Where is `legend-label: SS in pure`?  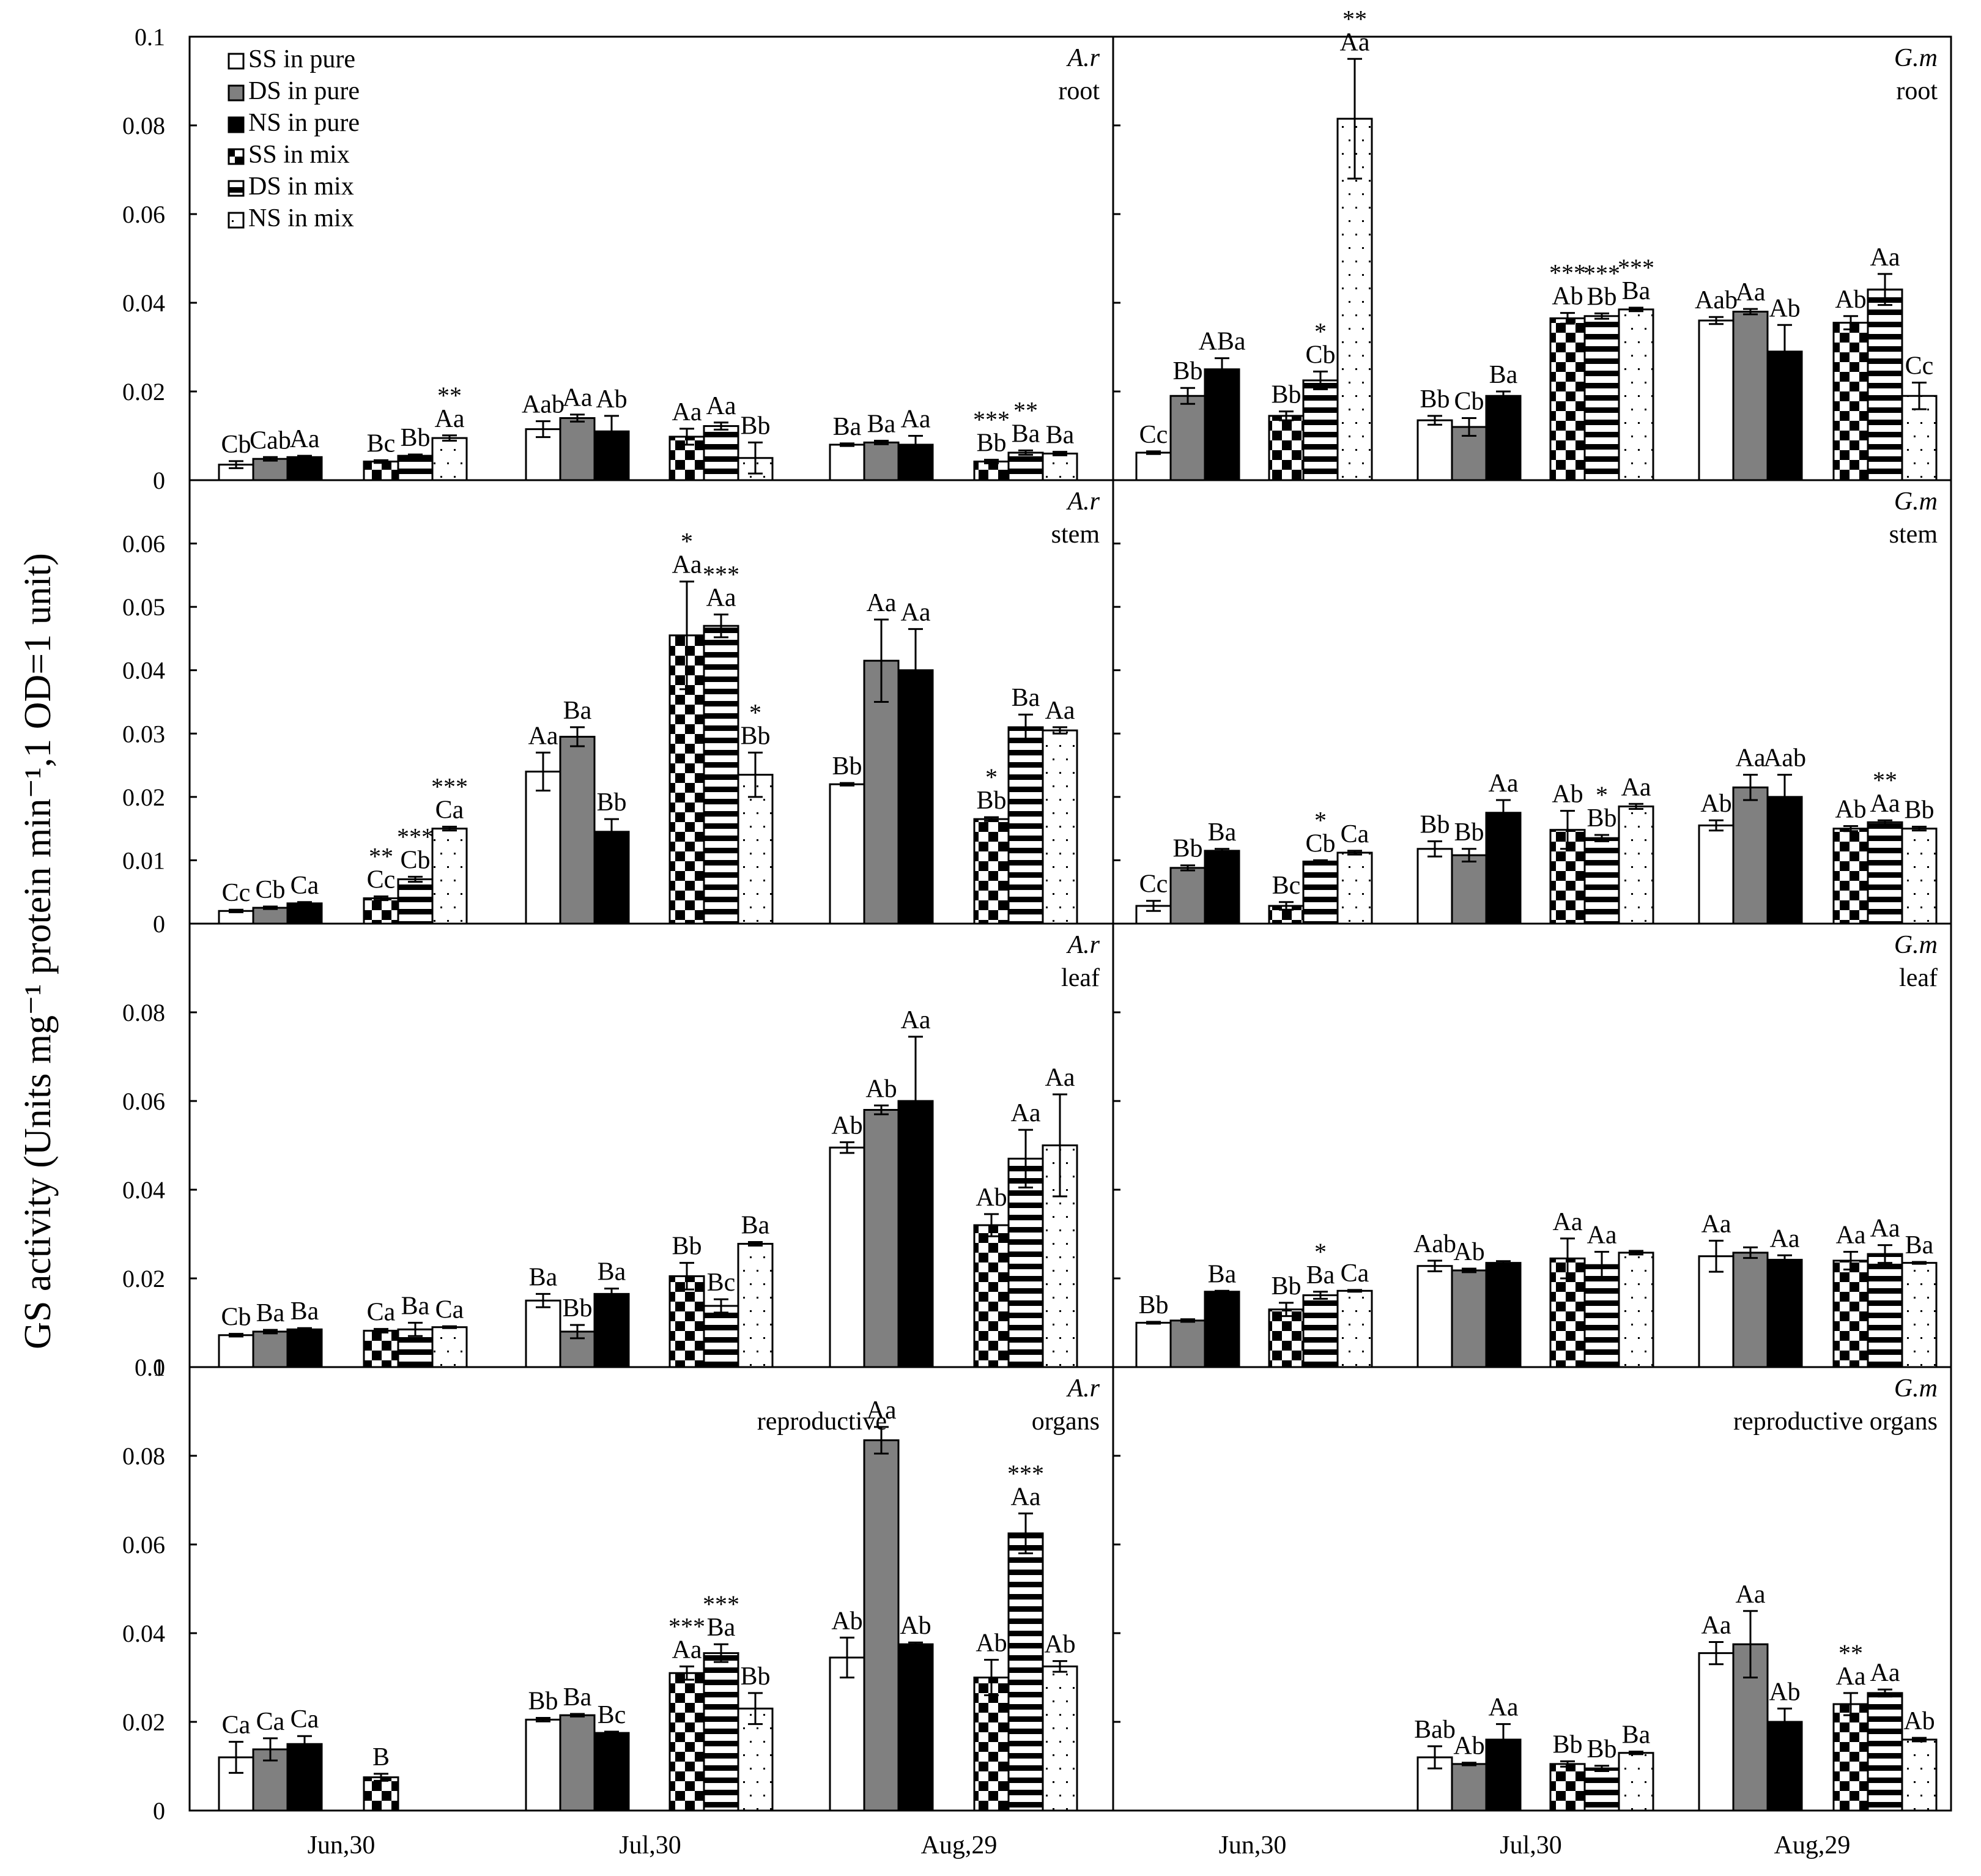 legend-label: SS in pure is located at coordinates (301, 59).